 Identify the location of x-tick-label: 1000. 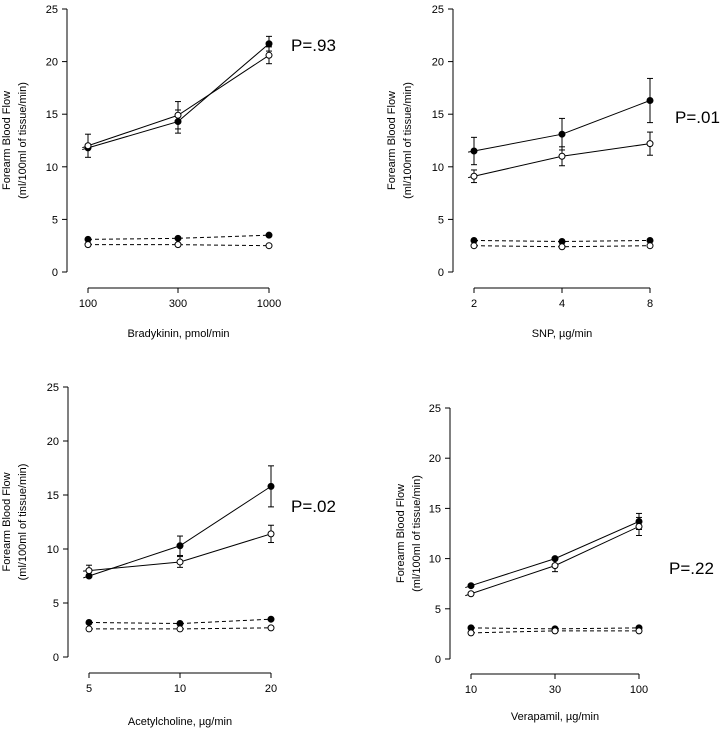
(269, 304).